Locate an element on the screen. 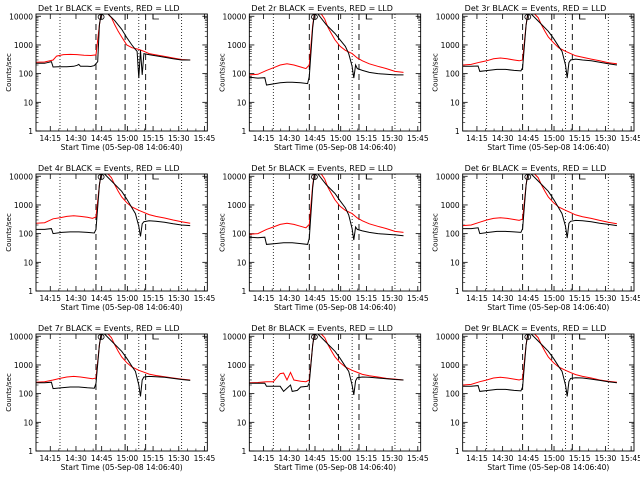 Image resolution: width=640 pixels, height=480 pixels. chart-title: Det 8r BLACK = Events, RED = LLD is located at coordinates (322, 328).